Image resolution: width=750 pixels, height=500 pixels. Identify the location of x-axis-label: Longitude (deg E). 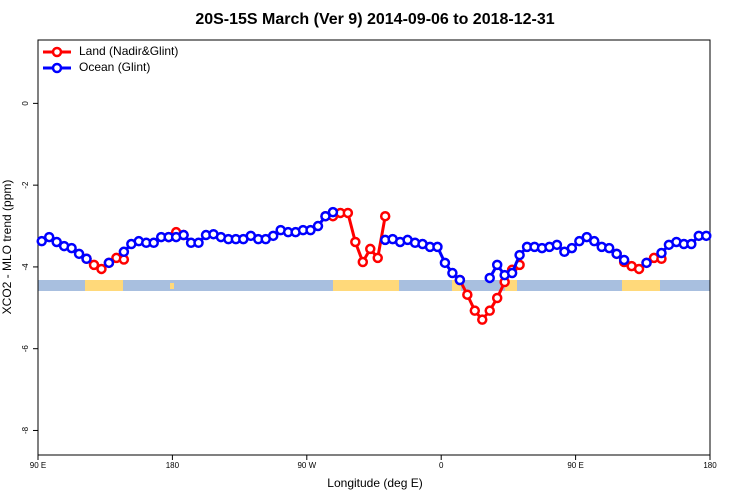
(374, 483).